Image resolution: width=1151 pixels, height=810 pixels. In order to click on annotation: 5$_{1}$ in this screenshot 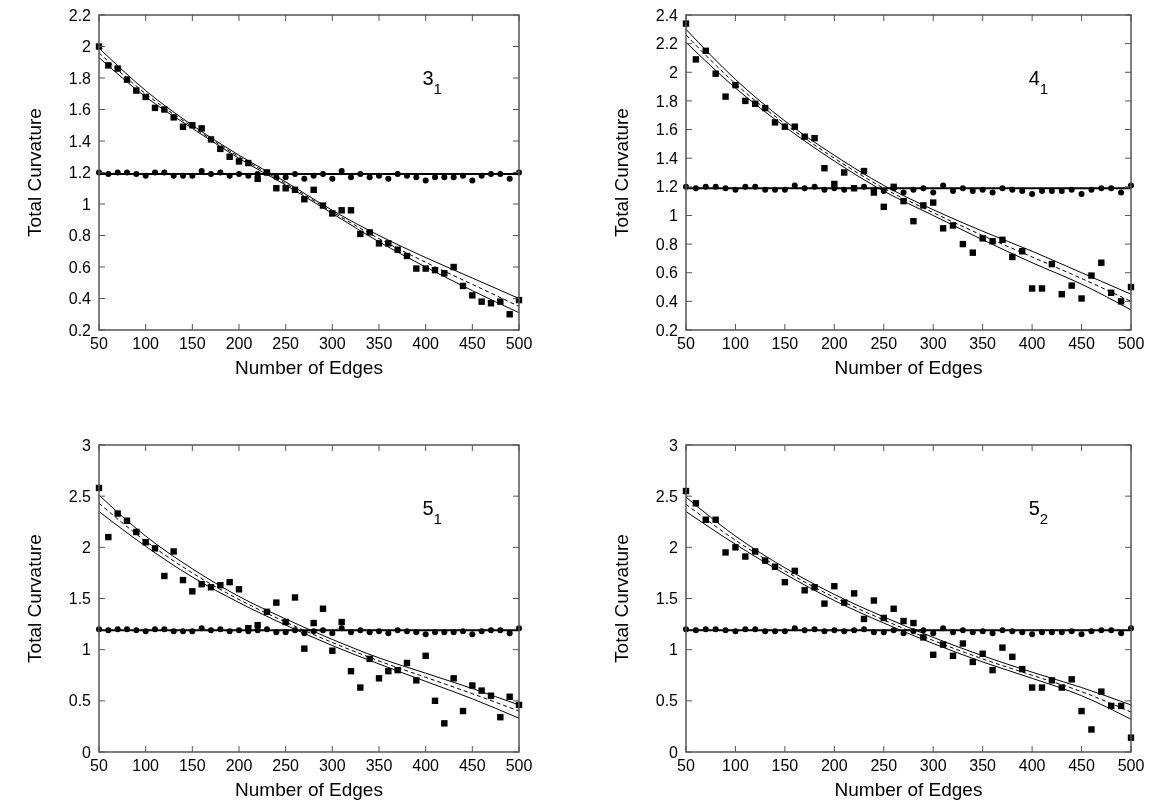, I will do `click(432, 512)`.